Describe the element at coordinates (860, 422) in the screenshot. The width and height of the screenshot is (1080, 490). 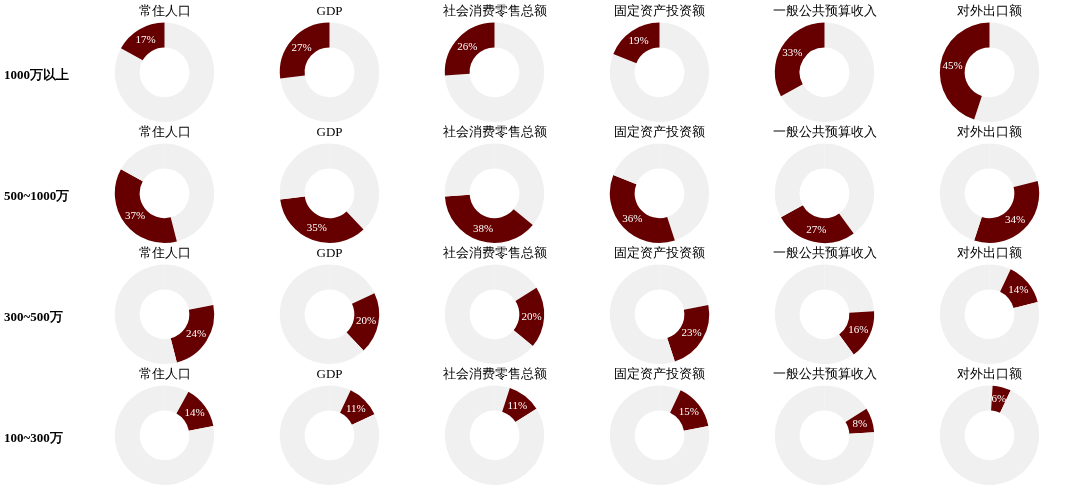
I see `data-label: 8%` at that location.